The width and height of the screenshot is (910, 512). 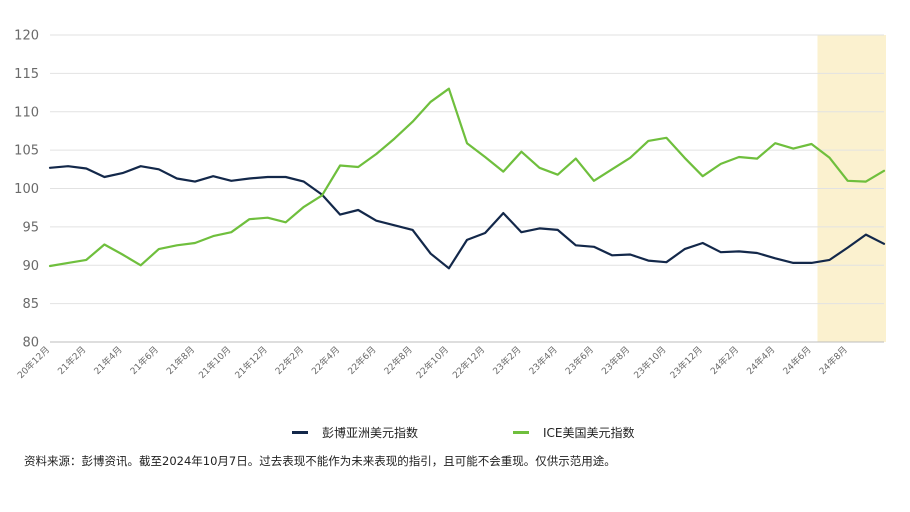 I want to click on legend-item-ice-dollar-index: ICE美国美元指数, so click(x=574, y=432).